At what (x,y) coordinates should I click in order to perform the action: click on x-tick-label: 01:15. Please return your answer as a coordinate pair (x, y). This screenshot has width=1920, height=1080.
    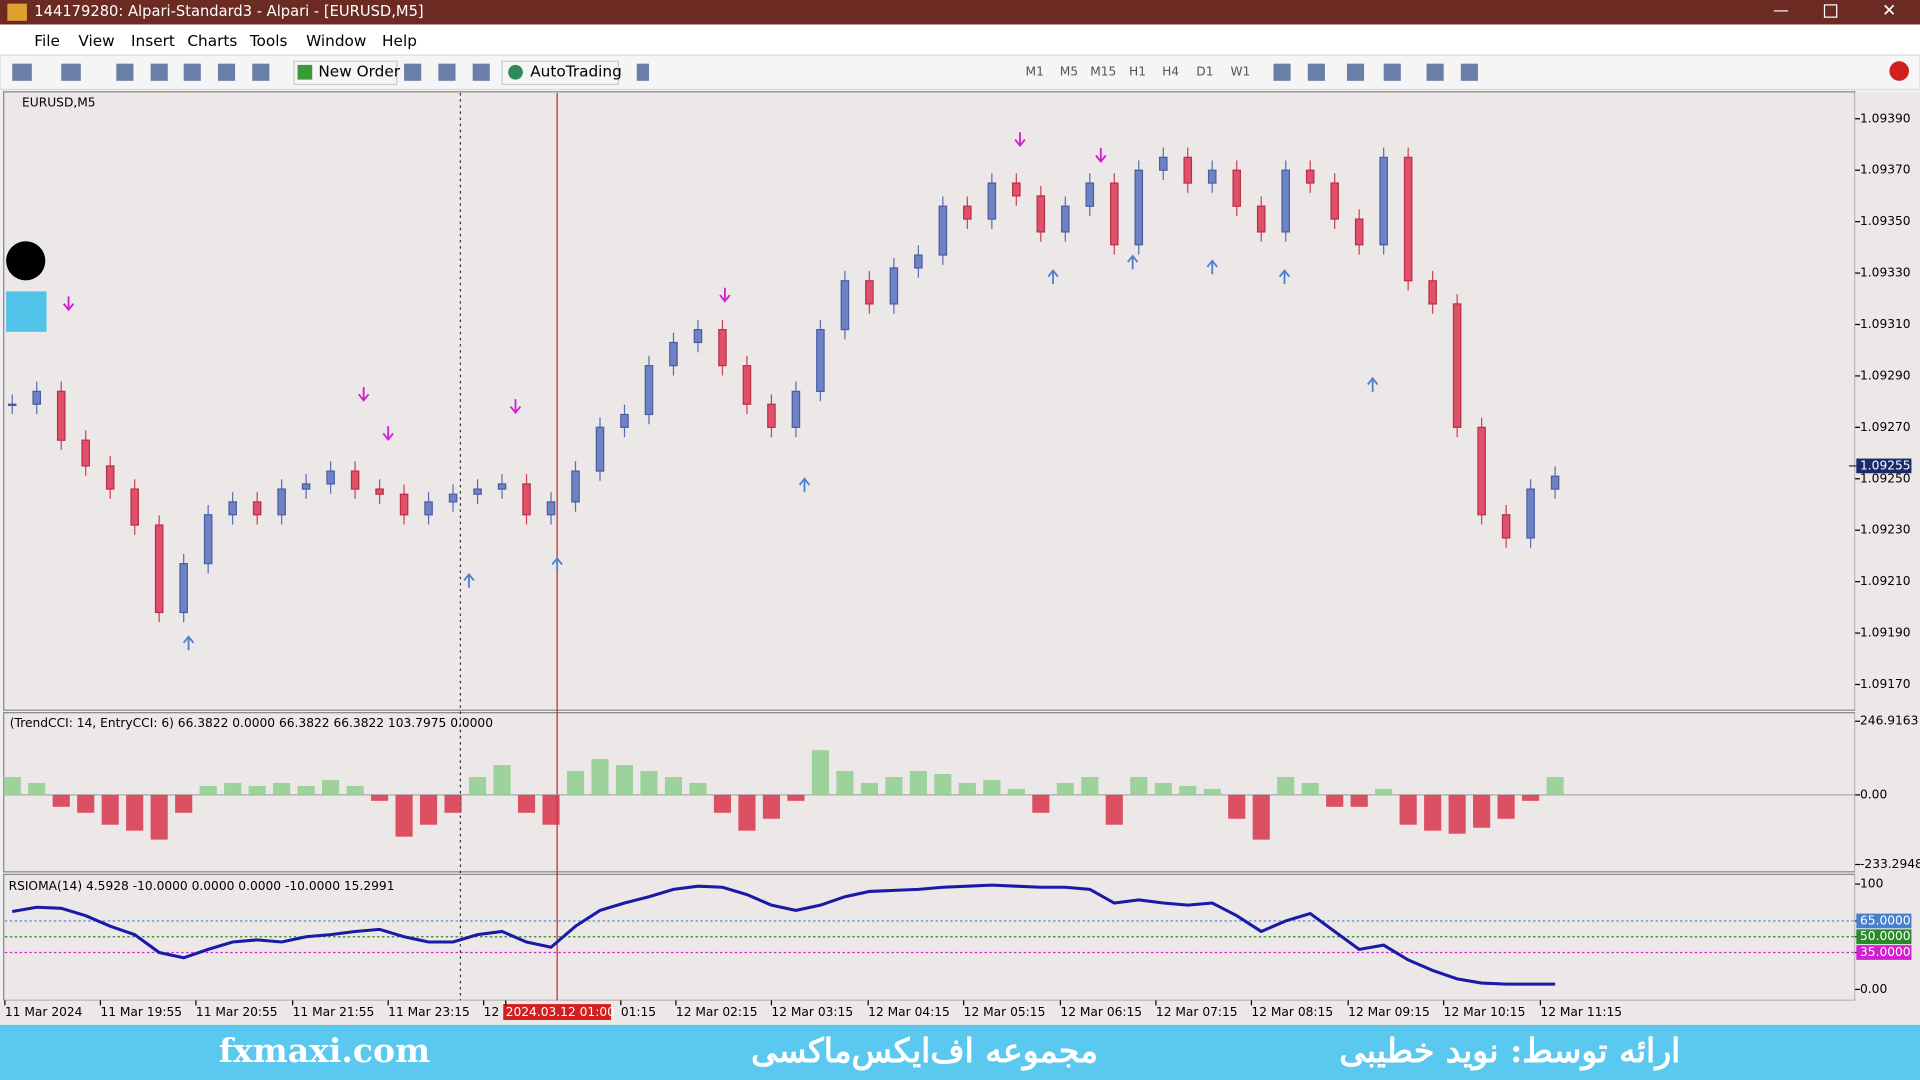
    Looking at the image, I should click on (638, 1012).